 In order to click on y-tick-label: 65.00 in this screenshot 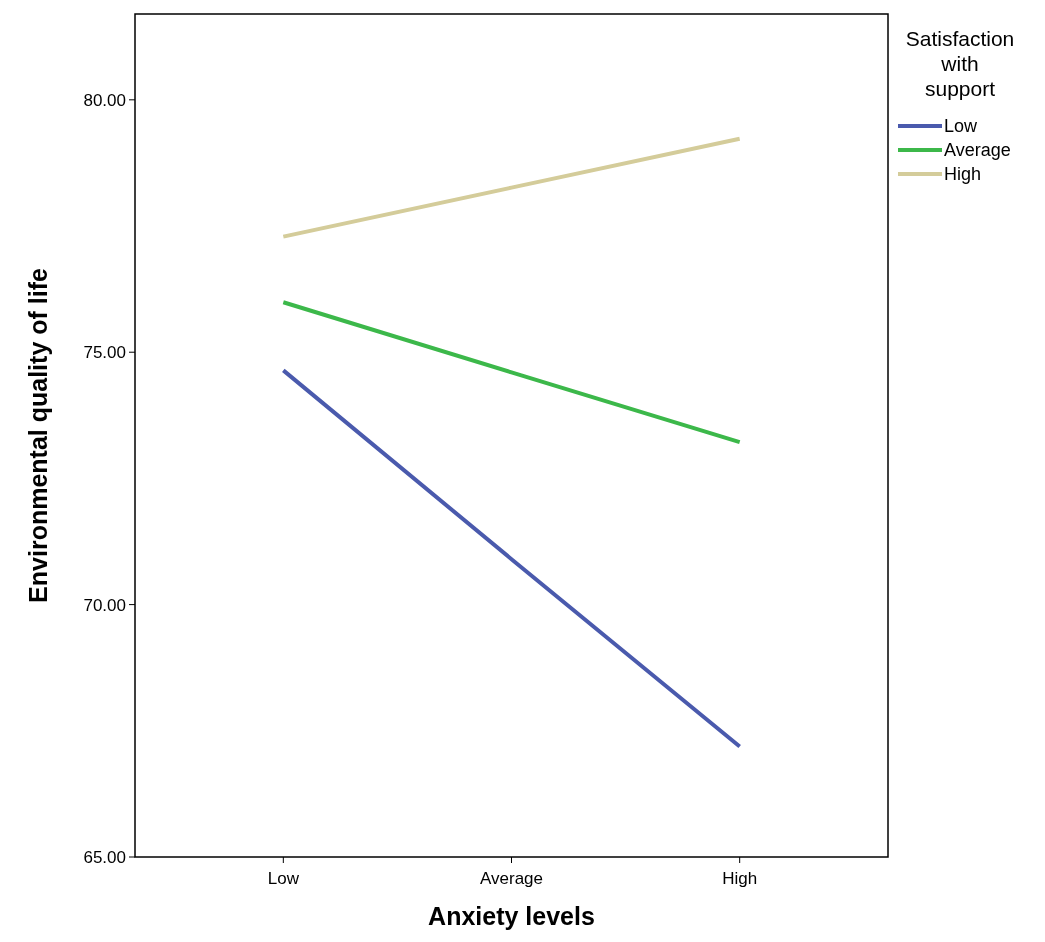, I will do `click(104, 857)`.